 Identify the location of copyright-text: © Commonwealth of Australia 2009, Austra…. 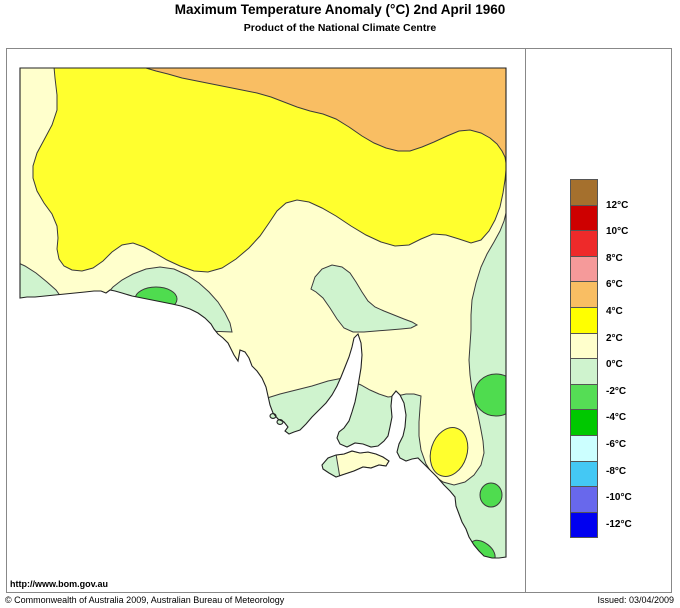
(145, 600).